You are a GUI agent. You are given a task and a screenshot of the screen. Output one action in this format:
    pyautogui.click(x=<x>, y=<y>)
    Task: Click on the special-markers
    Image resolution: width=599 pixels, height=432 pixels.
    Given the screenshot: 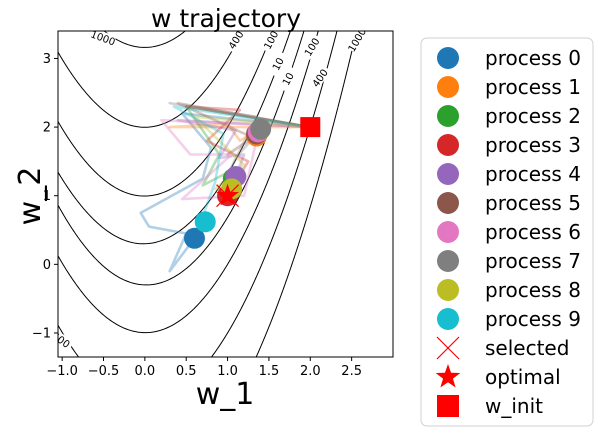 What is the action you would take?
    pyautogui.click(x=268, y=162)
    